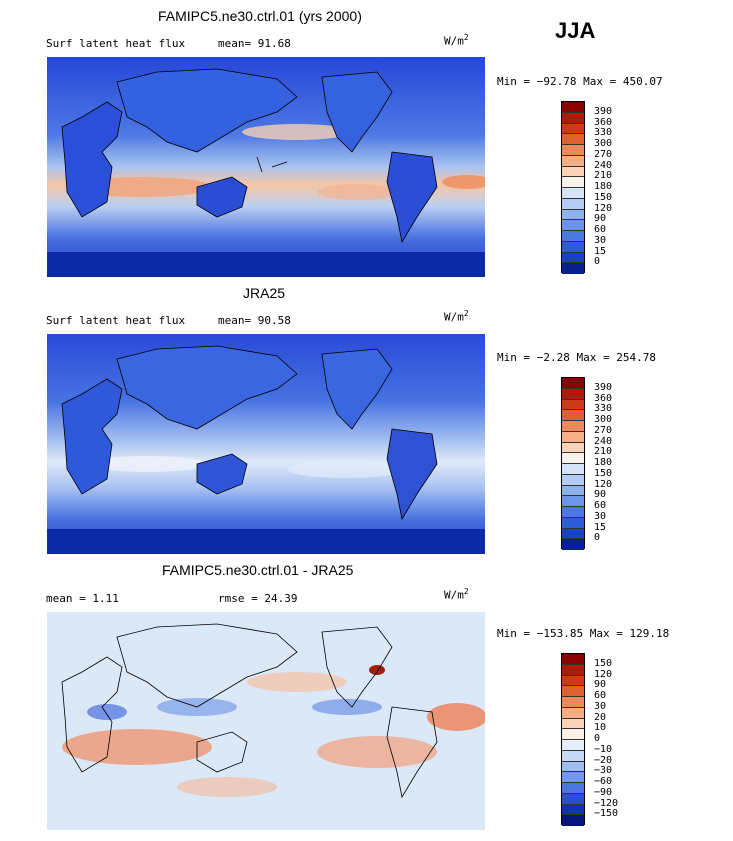  Describe the element at coordinates (456, 316) in the screenshot. I see `panel-2-units: W/m2` at that location.